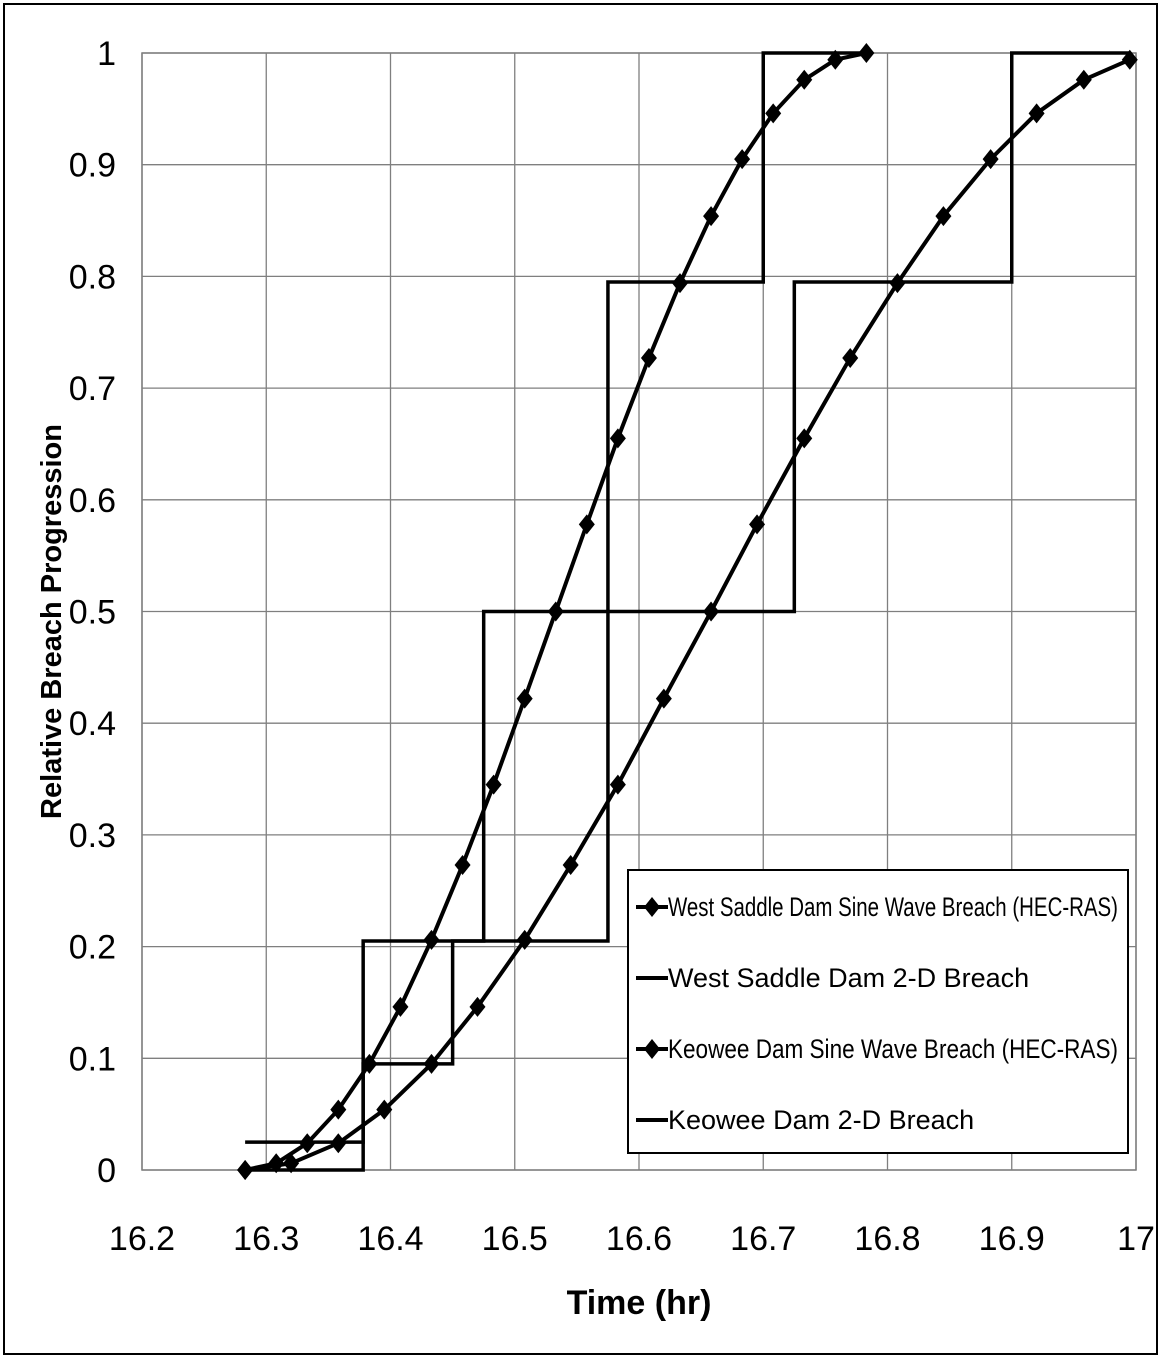  I want to click on y-tick-label: 0.8, so click(92, 277).